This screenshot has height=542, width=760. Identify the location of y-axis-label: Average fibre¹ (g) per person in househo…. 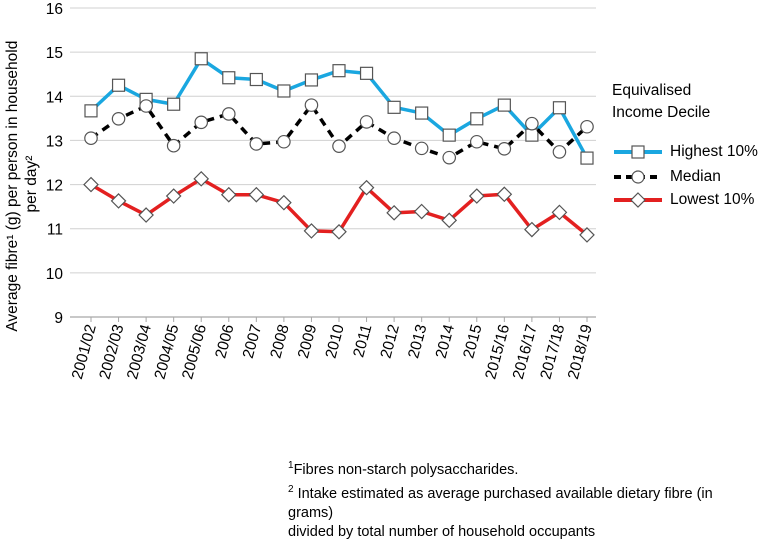
(22, 183).